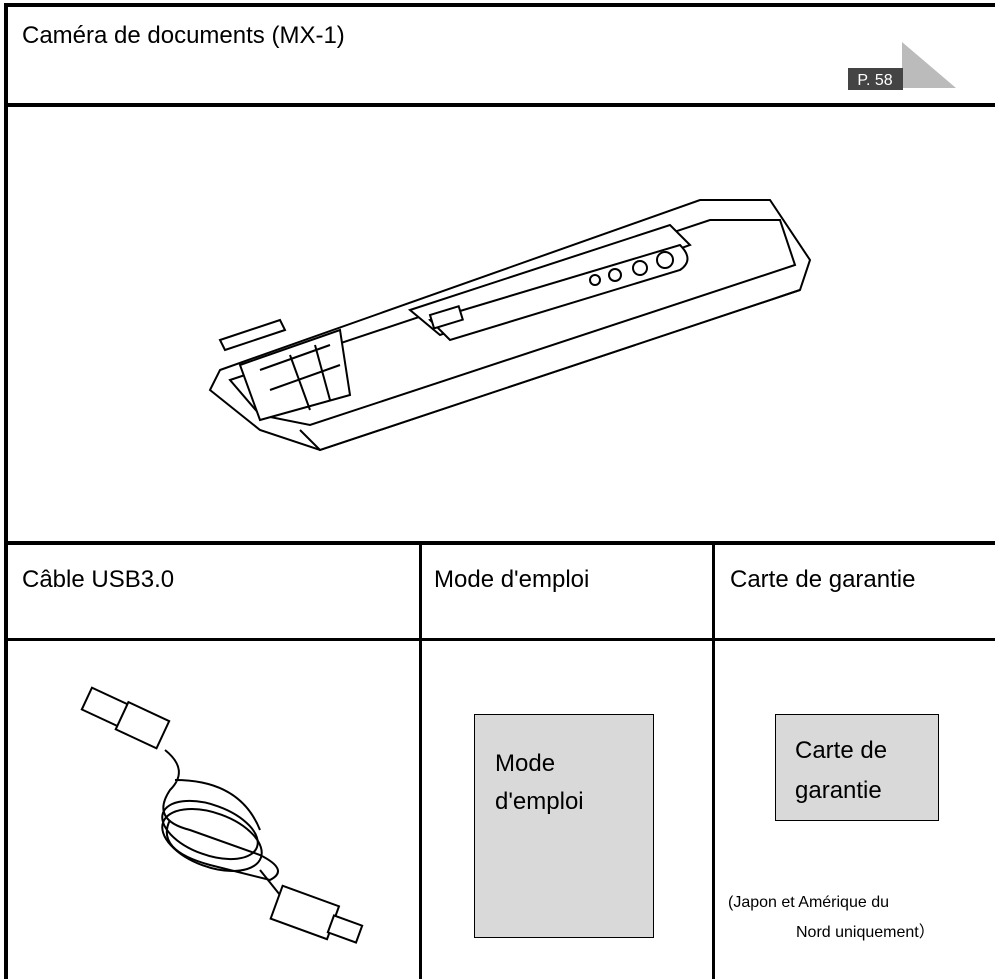  What do you see at coordinates (539, 801) in the screenshot?
I see `box-text: d'emploi` at bounding box center [539, 801].